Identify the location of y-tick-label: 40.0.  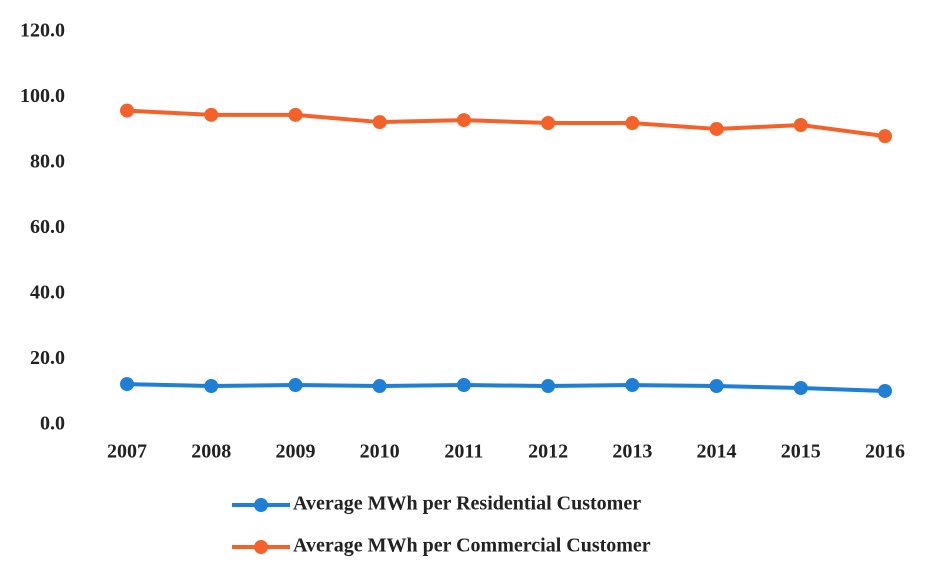
(47, 293).